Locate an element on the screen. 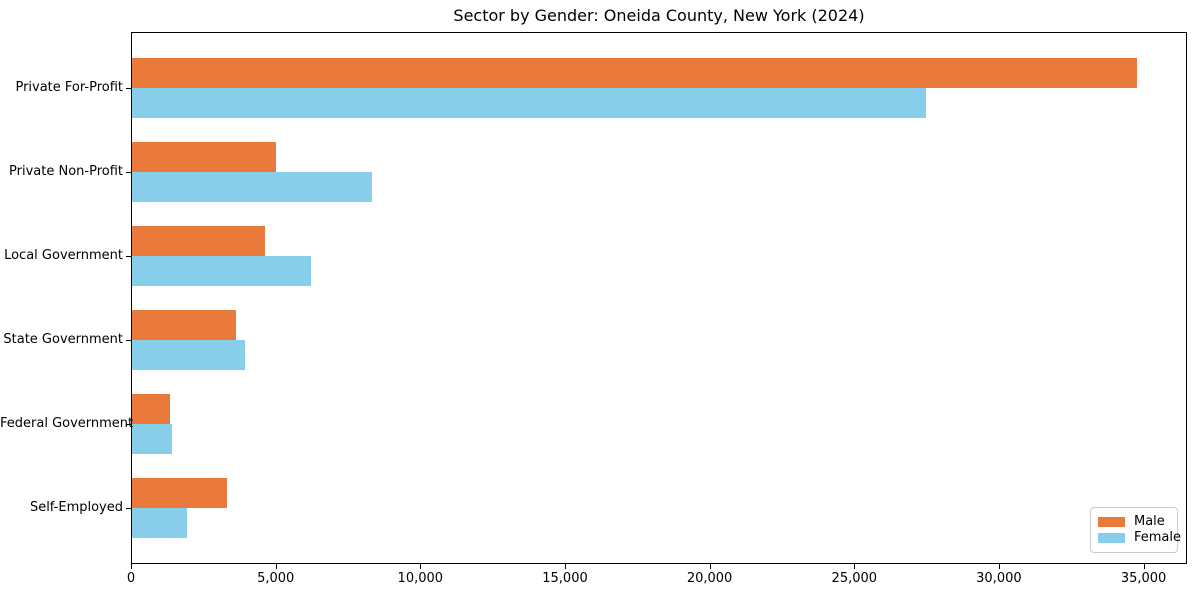 The image size is (1200, 600). bar-female-self-employed is located at coordinates (159, 523).